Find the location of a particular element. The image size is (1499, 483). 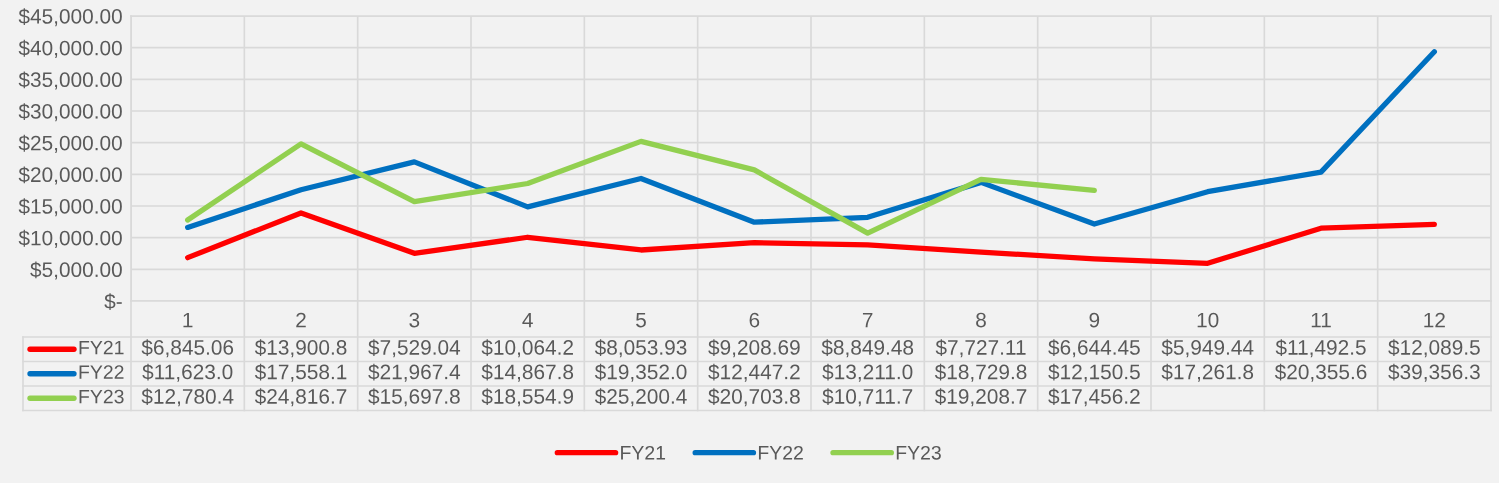

data-label: $11,492.5 is located at coordinates (1320, 348).